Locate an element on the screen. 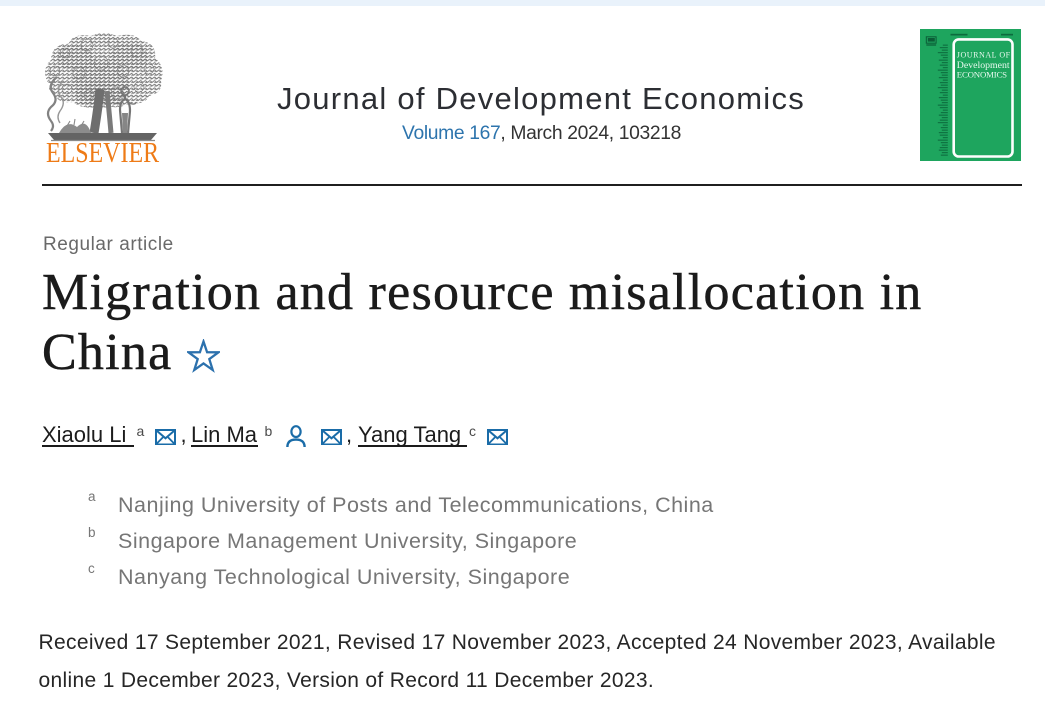 The height and width of the screenshot is (715, 1045). svg-text: JOURNAL OF is located at coordinates (984, 55).